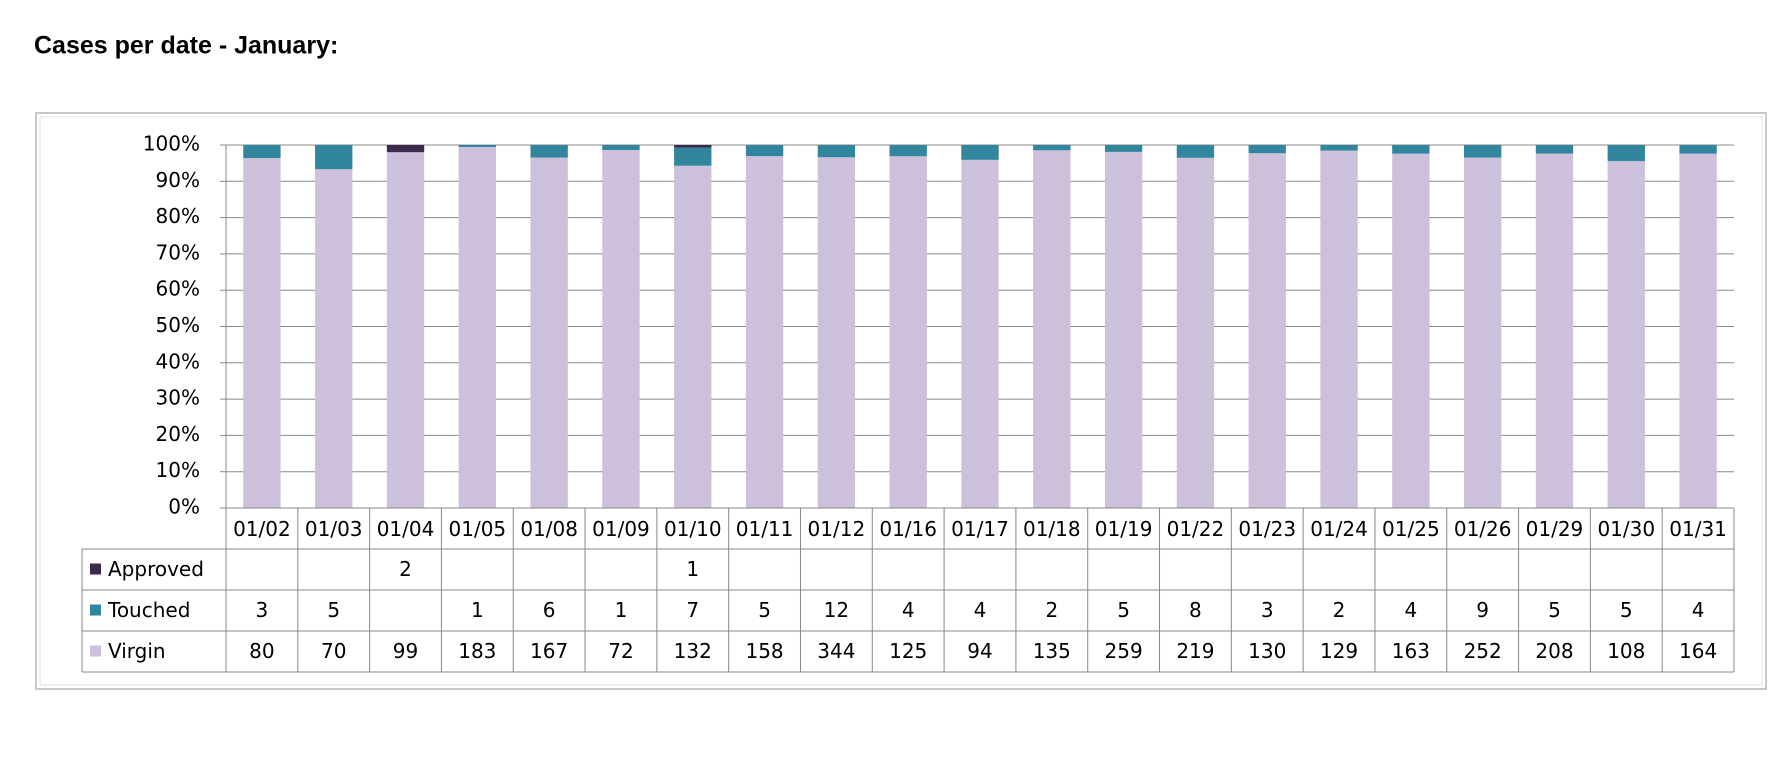  Describe the element at coordinates (1339, 651) in the screenshot. I see `table-value: 129` at that location.